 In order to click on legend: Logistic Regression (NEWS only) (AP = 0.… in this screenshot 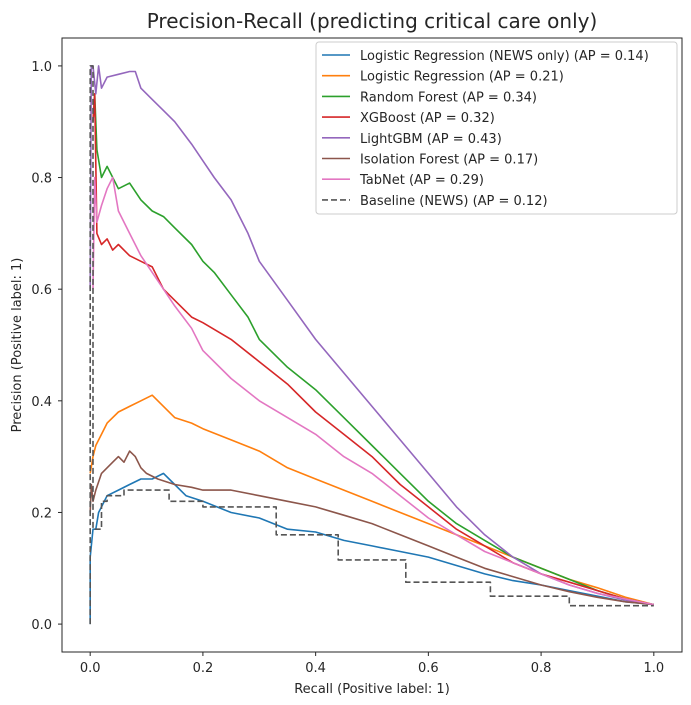, I will do `click(496, 128)`.